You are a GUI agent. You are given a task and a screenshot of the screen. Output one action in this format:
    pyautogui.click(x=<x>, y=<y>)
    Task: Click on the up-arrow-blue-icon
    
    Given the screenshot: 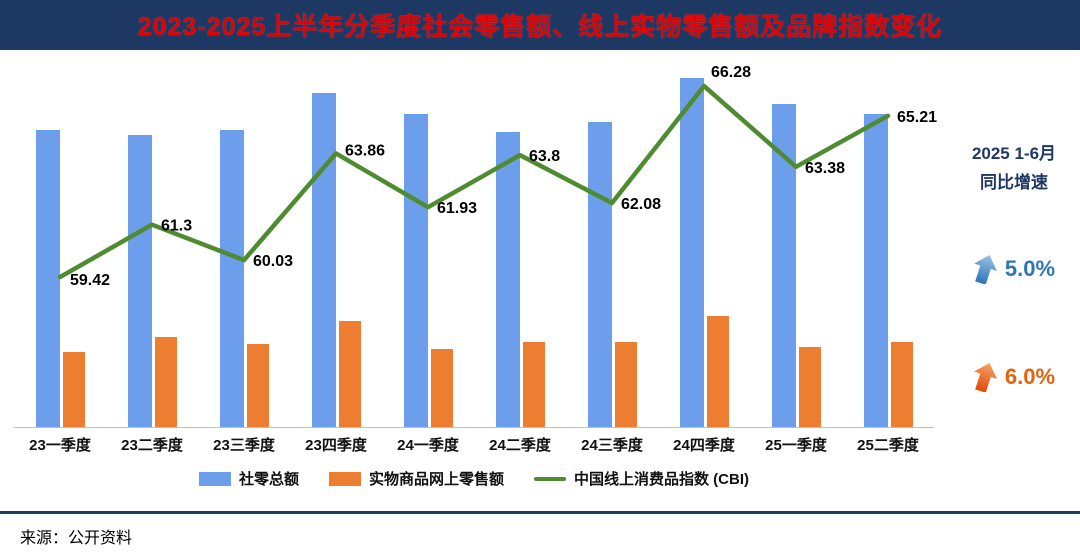 What is the action you would take?
    pyautogui.click(x=985, y=269)
    